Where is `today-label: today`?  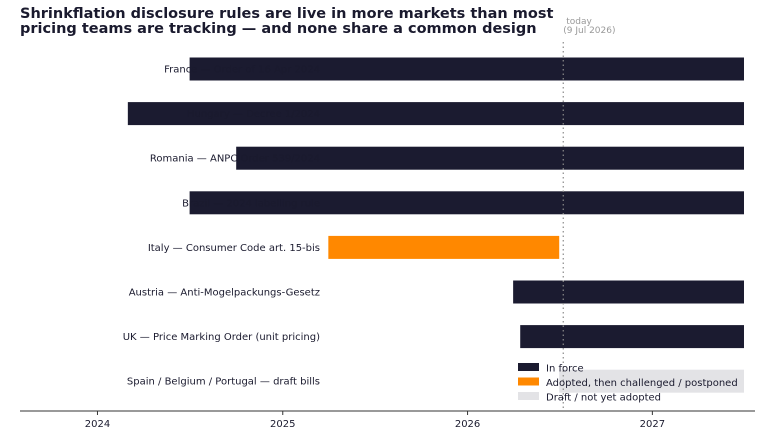 today-label: today is located at coordinates (579, 22).